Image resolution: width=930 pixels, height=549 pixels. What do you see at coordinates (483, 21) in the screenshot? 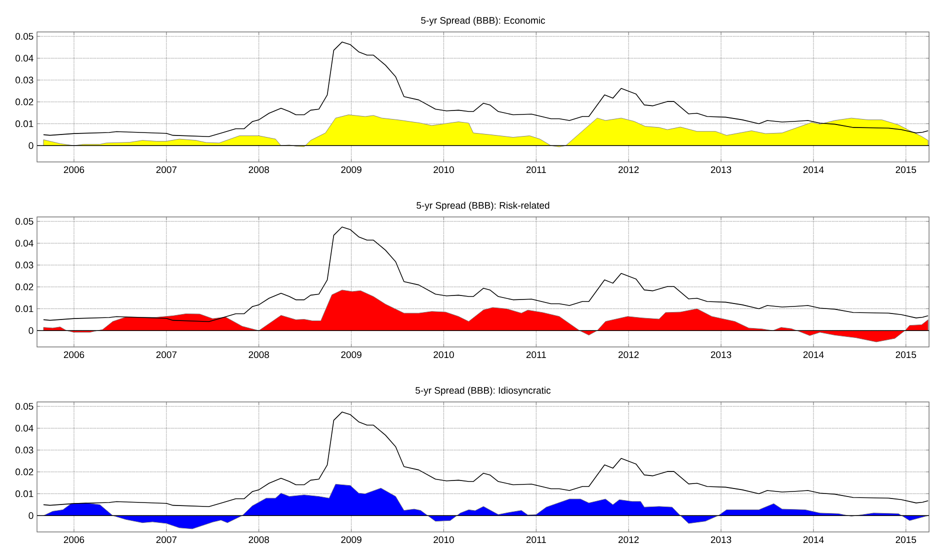
I see `chart-title: 5-yr Spread (BBB): Economic` at bounding box center [483, 21].